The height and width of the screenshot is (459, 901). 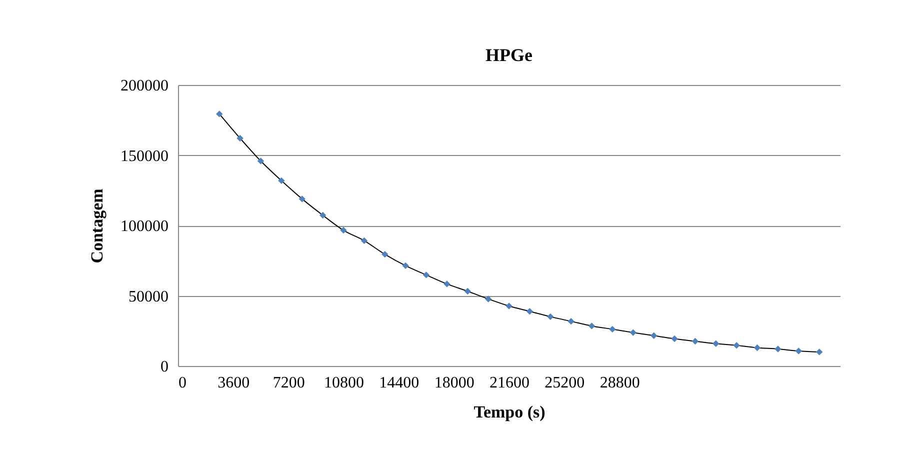 What do you see at coordinates (564, 383) in the screenshot?
I see `x-tick-label: 25200` at bounding box center [564, 383].